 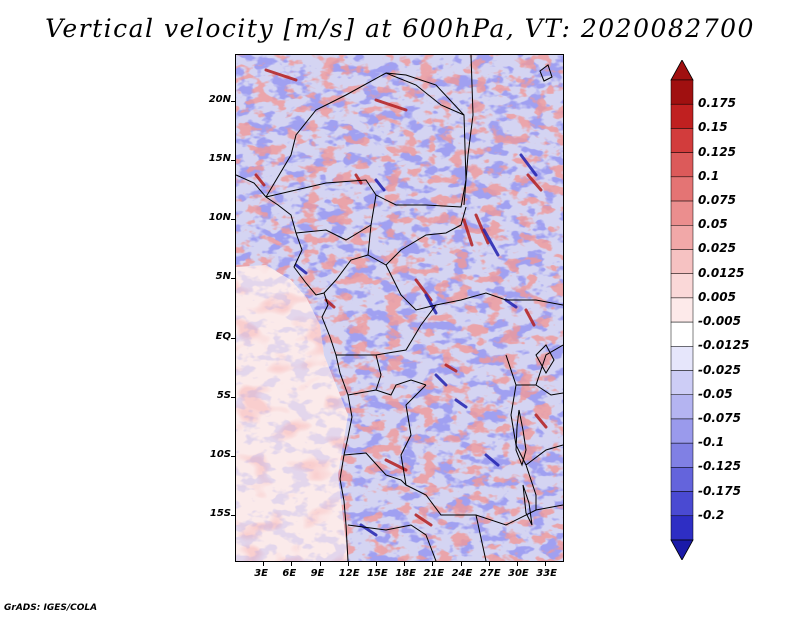 I want to click on lon-tick-label: 3E, so click(x=261, y=573).